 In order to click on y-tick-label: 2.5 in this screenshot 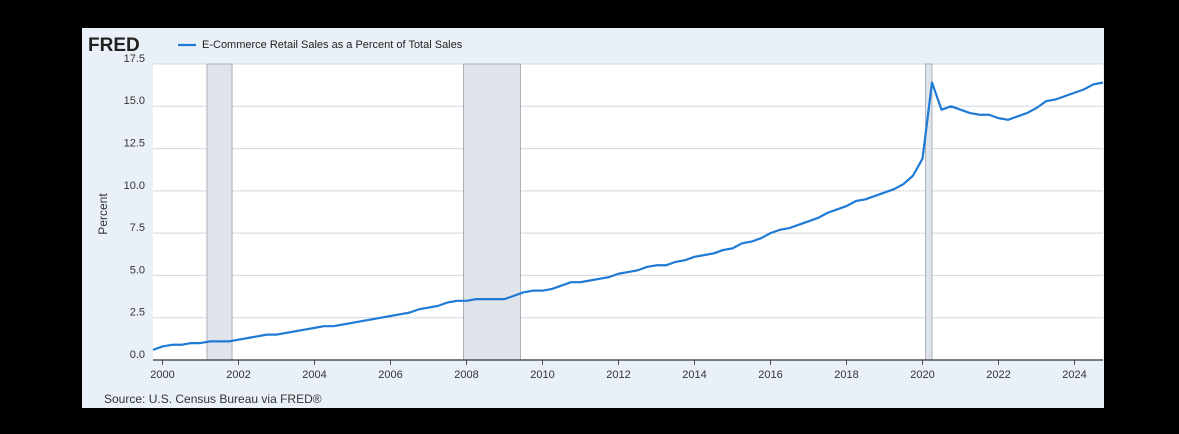, I will do `click(137, 313)`.